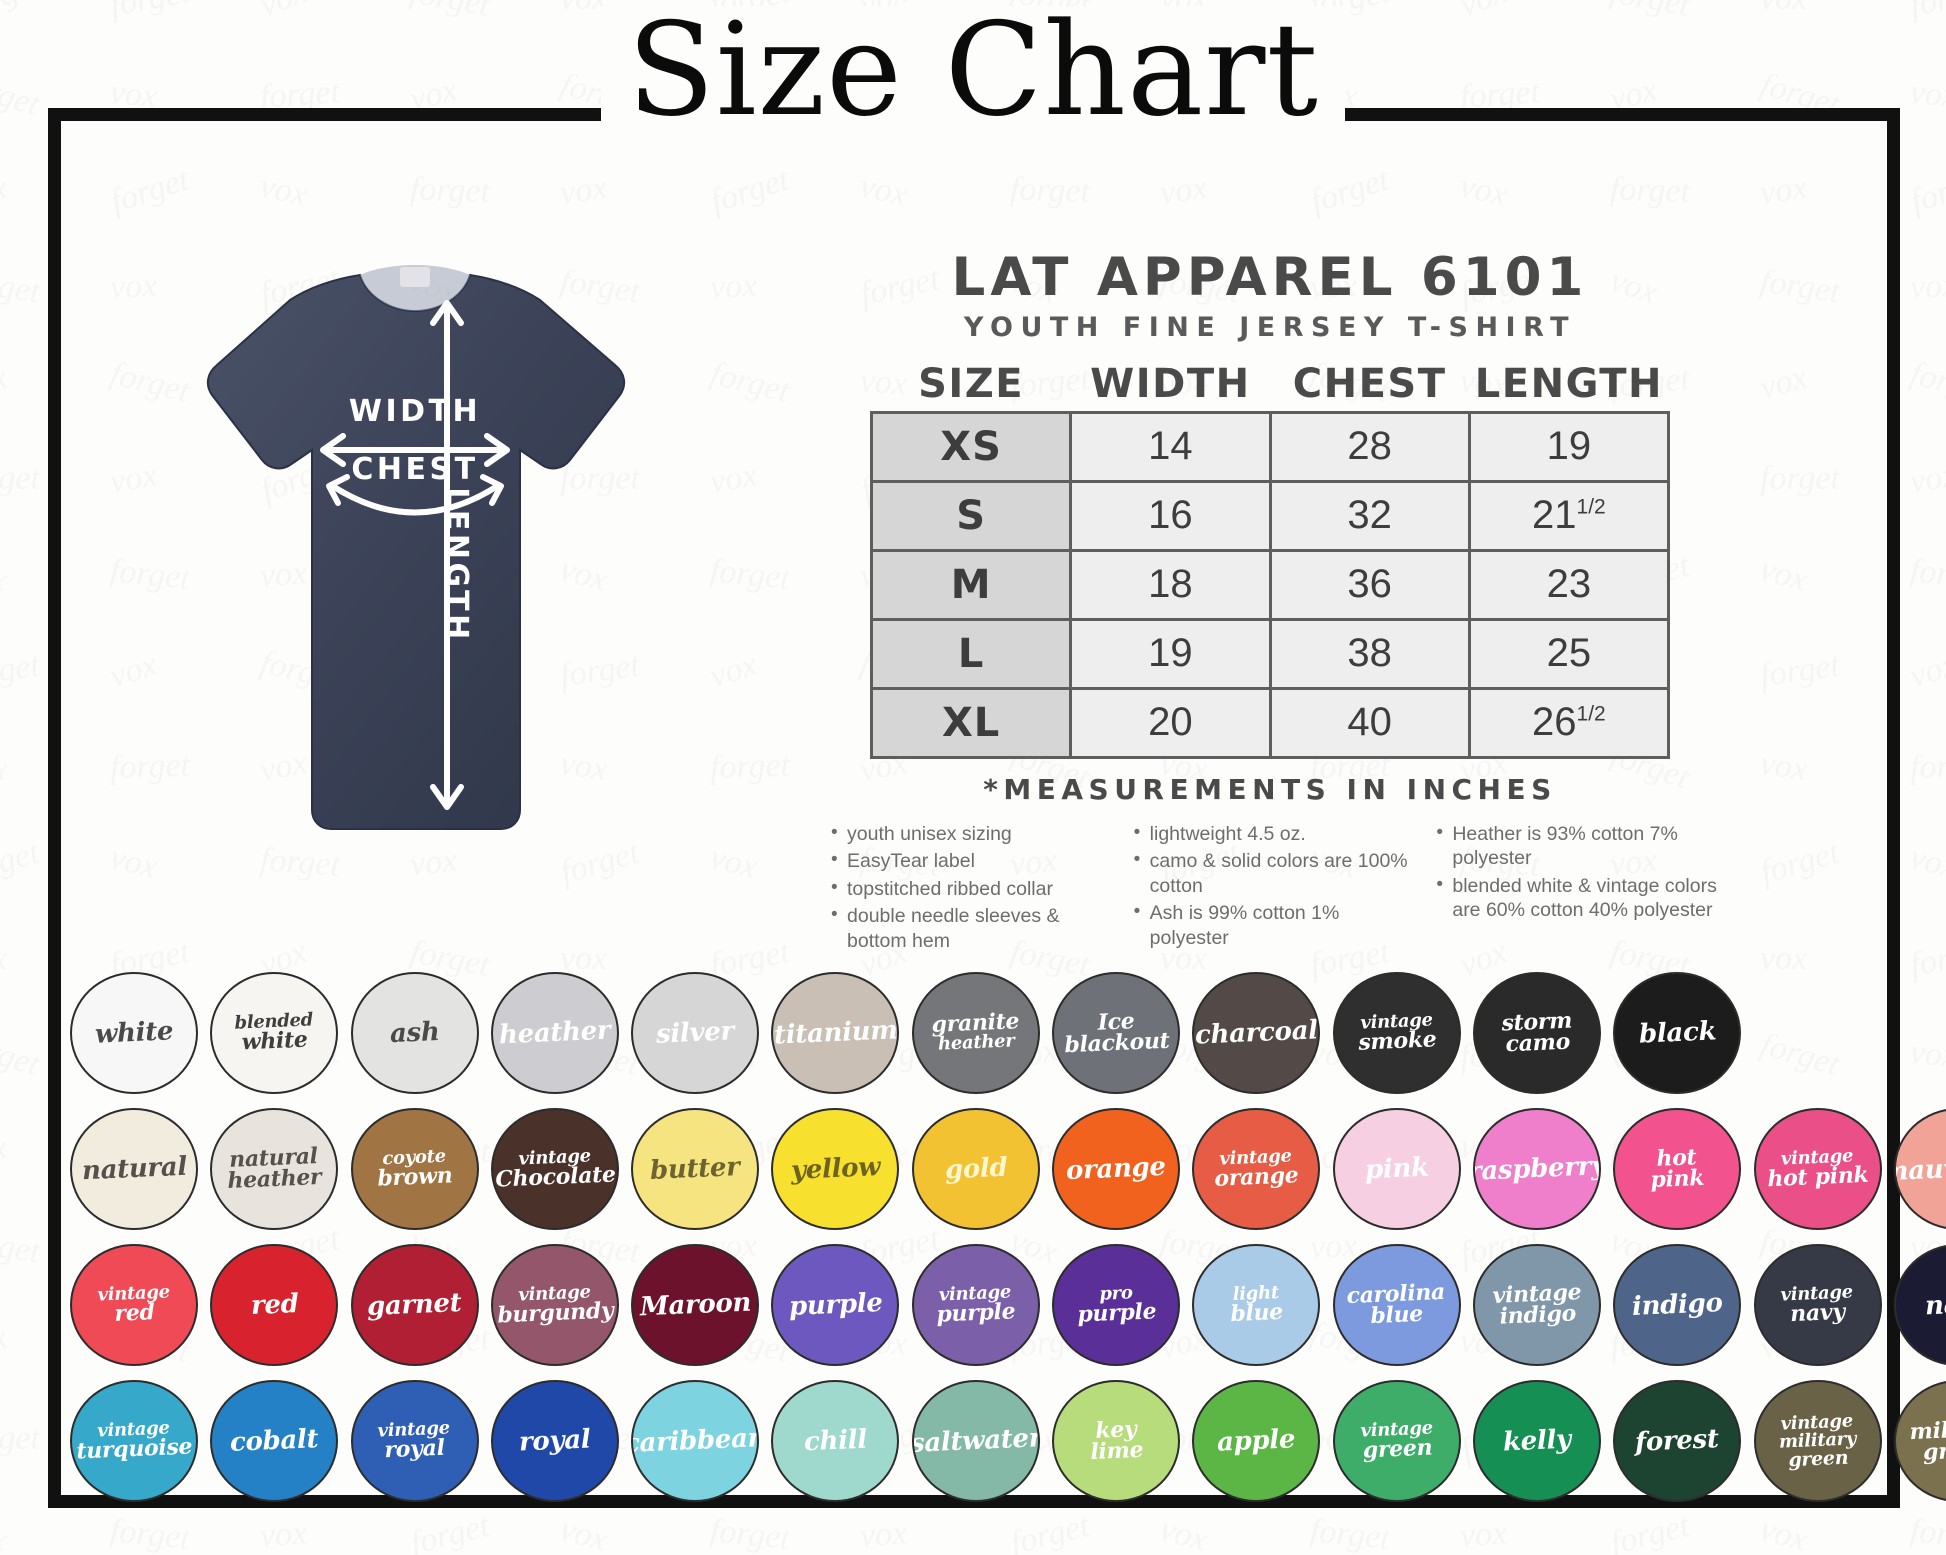 This screenshot has width=1946, height=1555. What do you see at coordinates (1569, 653) in the screenshot?
I see `cell-length: 25` at bounding box center [1569, 653].